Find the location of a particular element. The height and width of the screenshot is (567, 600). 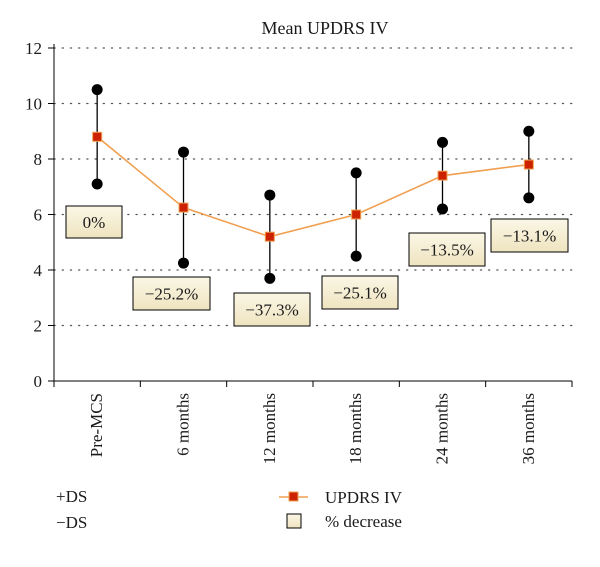

legend-marker-swatch is located at coordinates (293, 496).